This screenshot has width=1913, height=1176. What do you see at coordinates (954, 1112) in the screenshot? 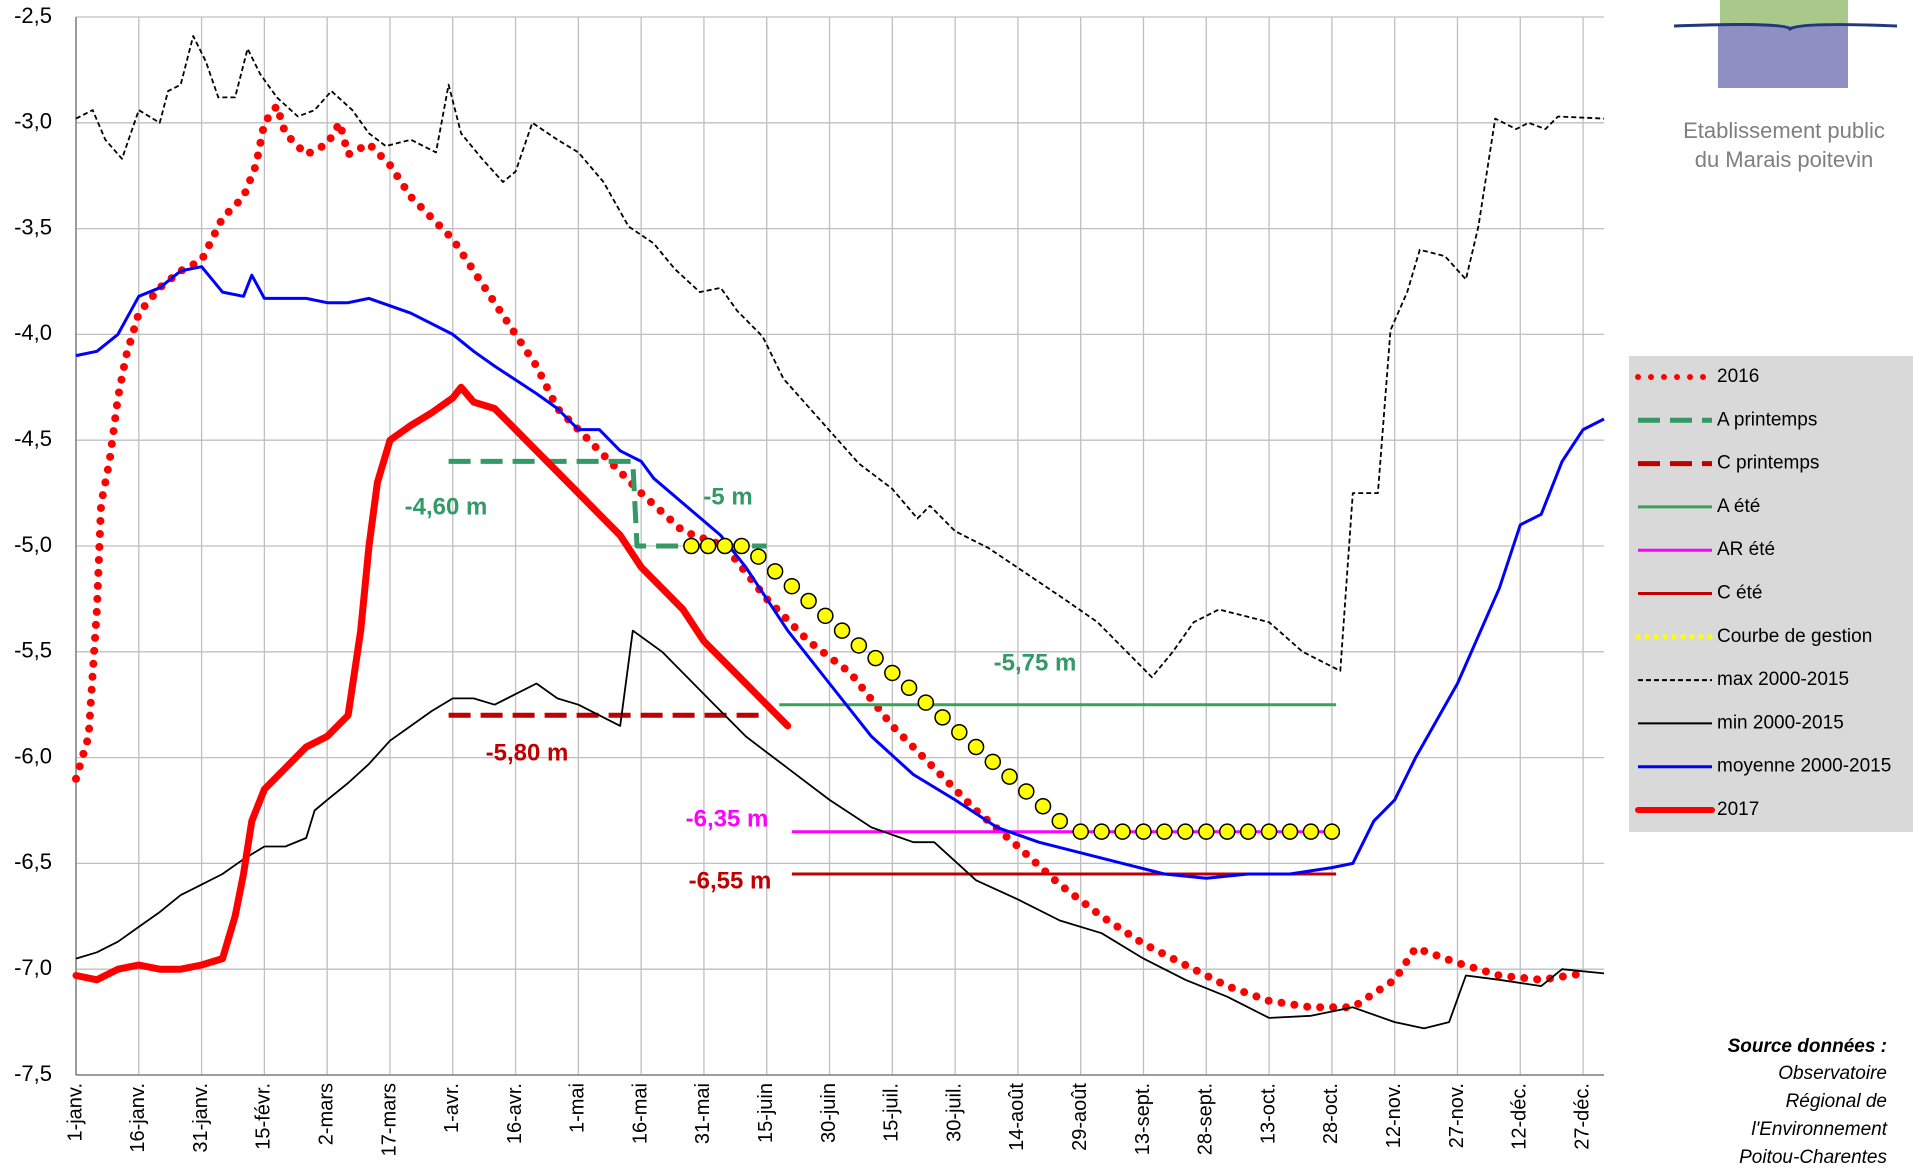
I see `x-tick-label: 30-juil.` at bounding box center [954, 1112].